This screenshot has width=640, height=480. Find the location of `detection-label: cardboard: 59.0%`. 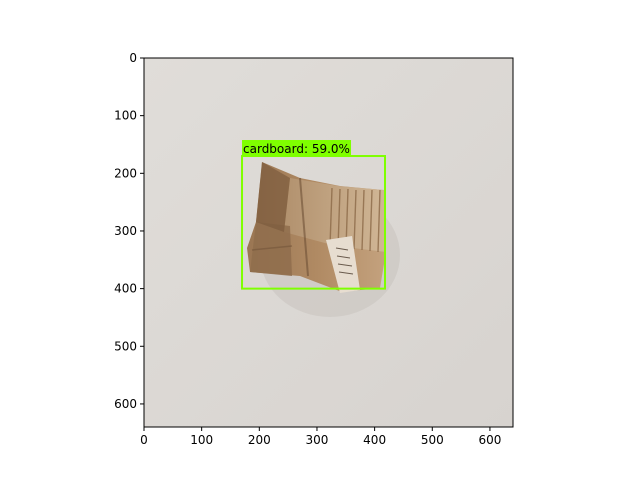

detection-label: cardboard: 59.0% is located at coordinates (296, 149).